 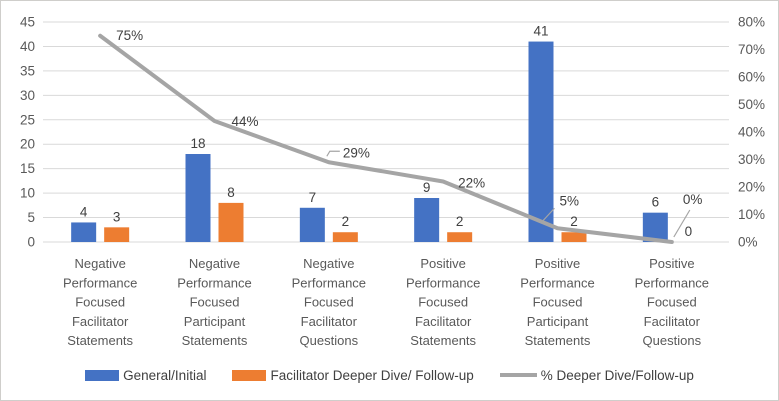 I want to click on left-axis-tick: 15, so click(x=27, y=168).